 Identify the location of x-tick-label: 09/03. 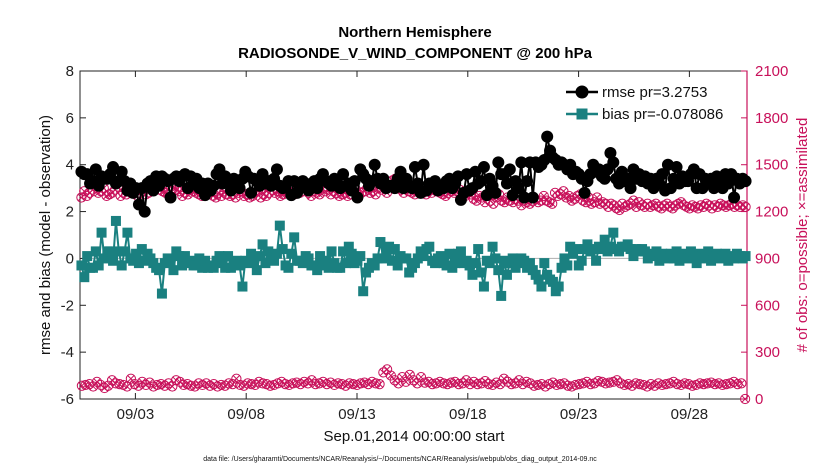
(136, 414).